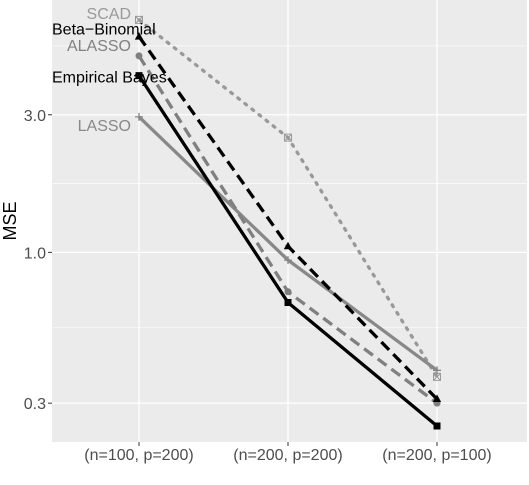 This screenshot has height=485, width=529. I want to click on x-tick-label: (n=200, p=100), so click(436, 455).